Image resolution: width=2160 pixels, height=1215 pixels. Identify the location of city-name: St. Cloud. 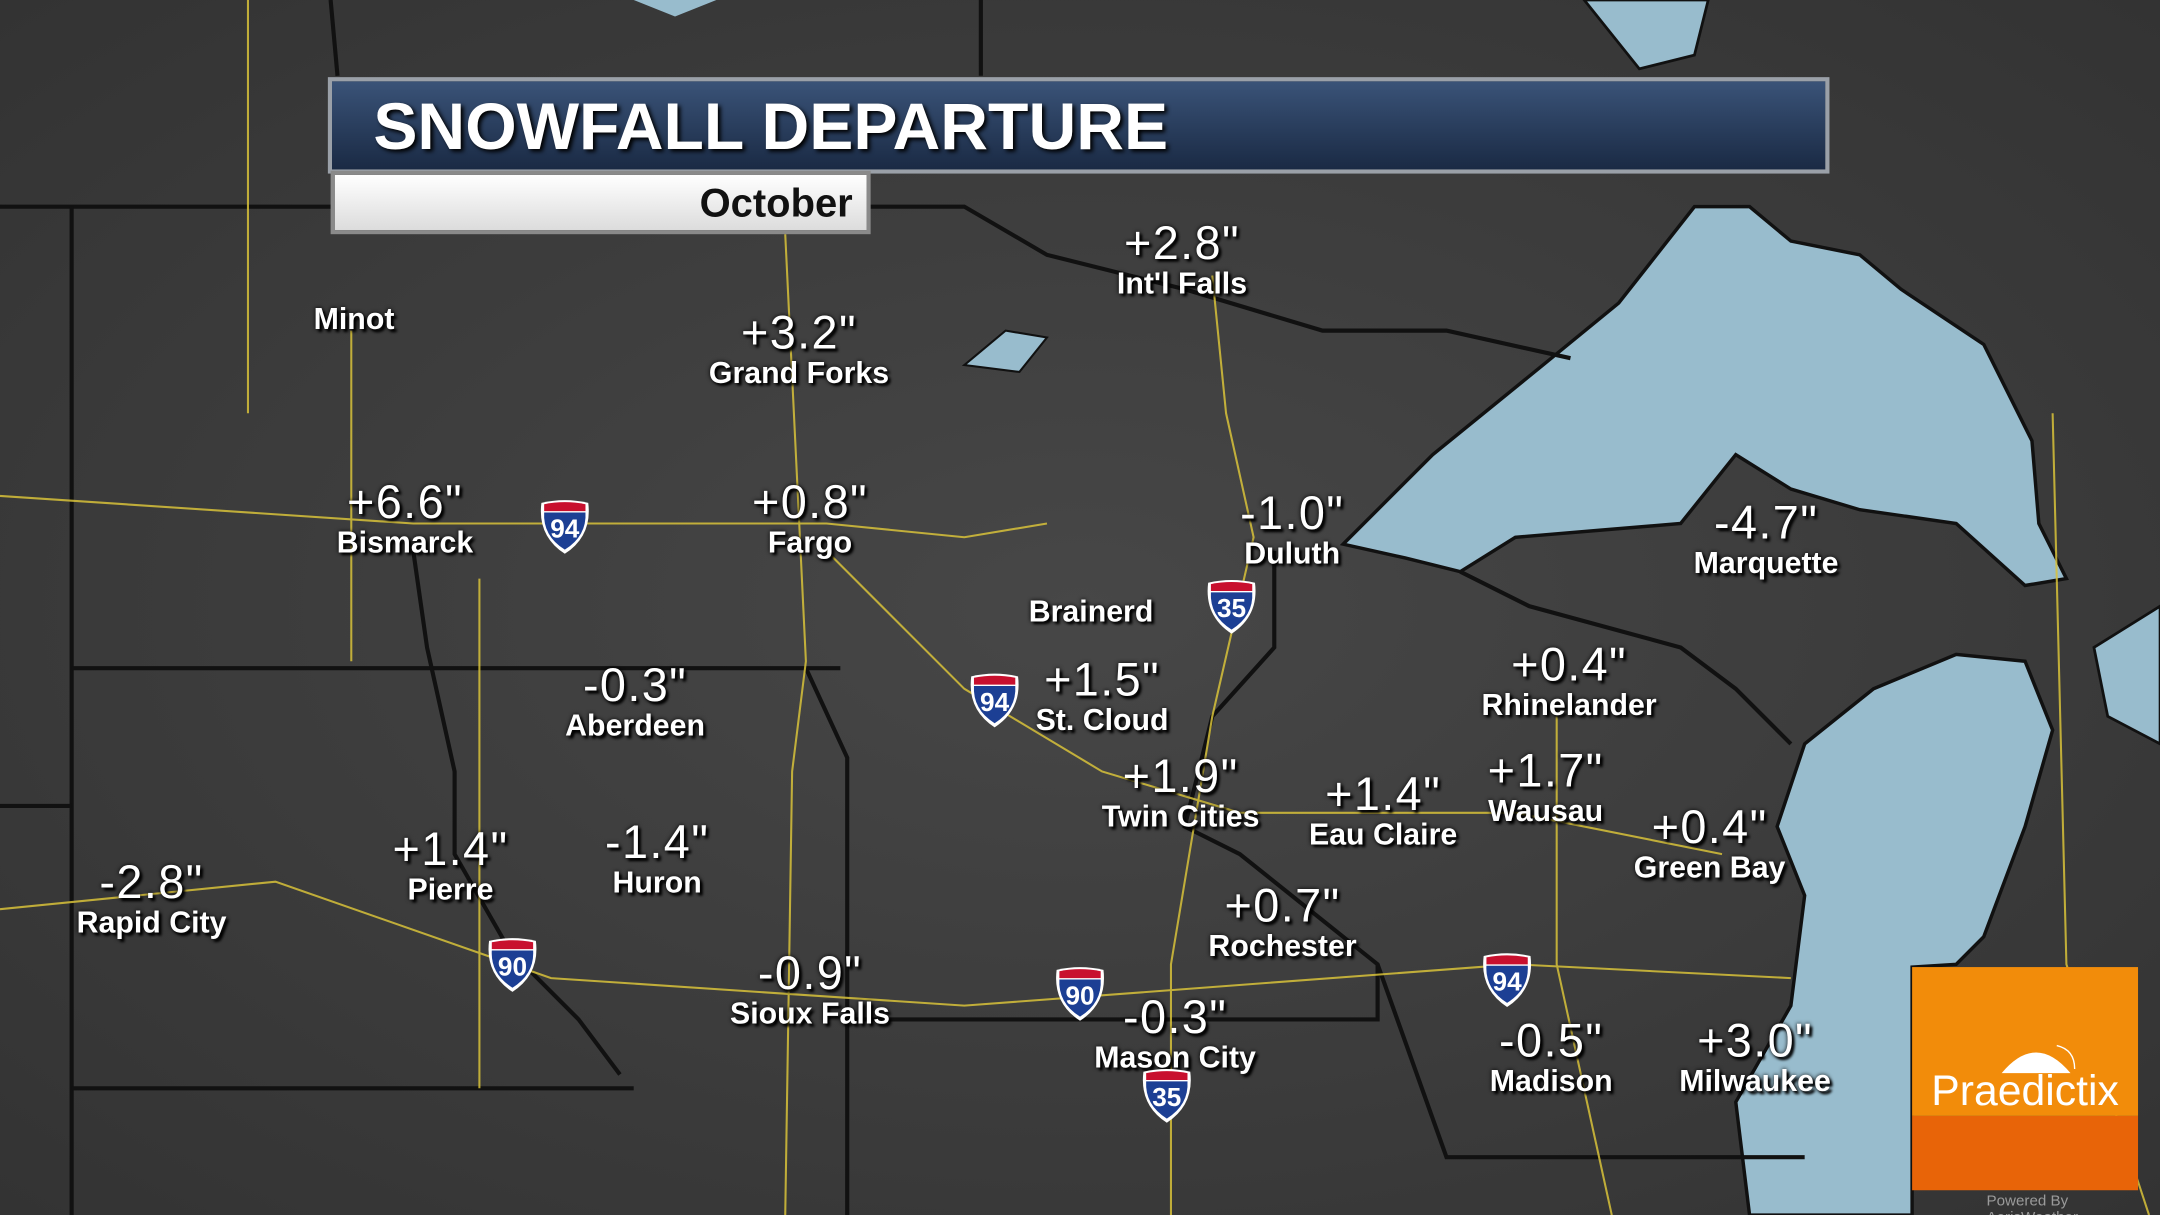
(1102, 720).